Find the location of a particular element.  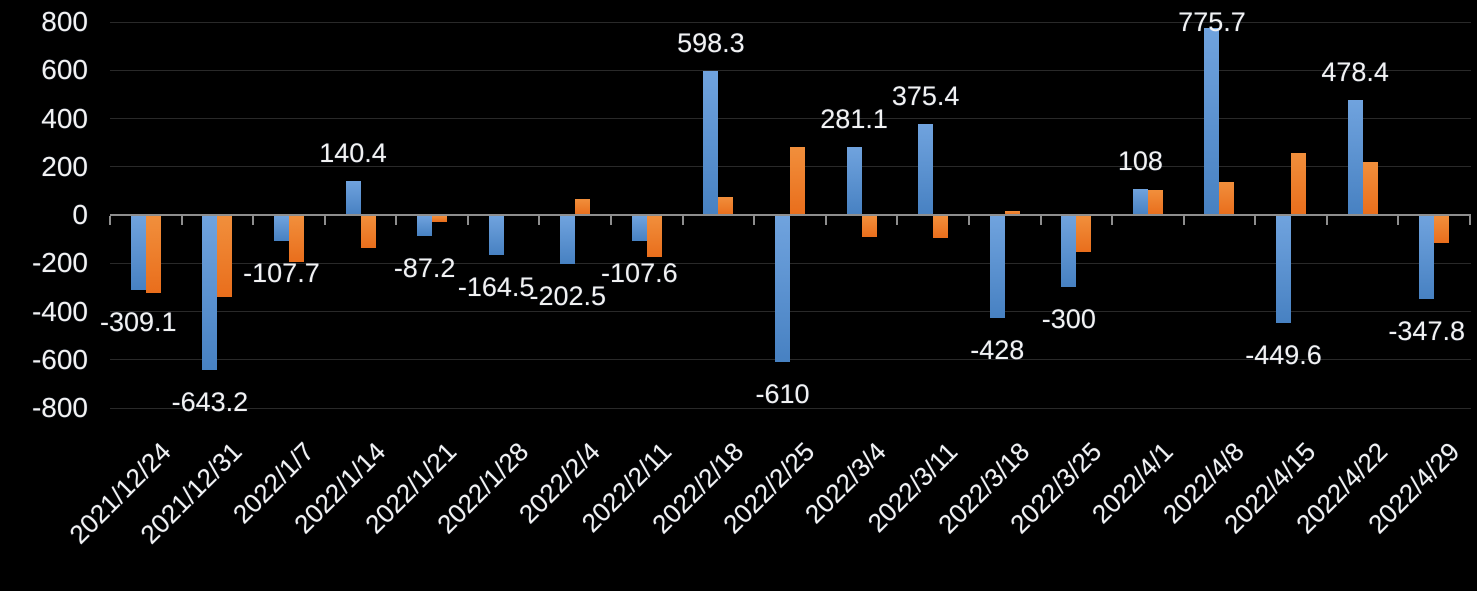

data-label: -309.1 is located at coordinates (138, 321).